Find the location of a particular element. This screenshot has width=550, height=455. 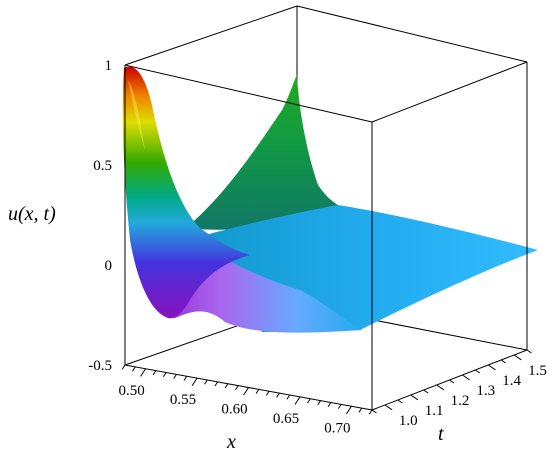

z-tick-label: 0.5 is located at coordinates (102, 166).